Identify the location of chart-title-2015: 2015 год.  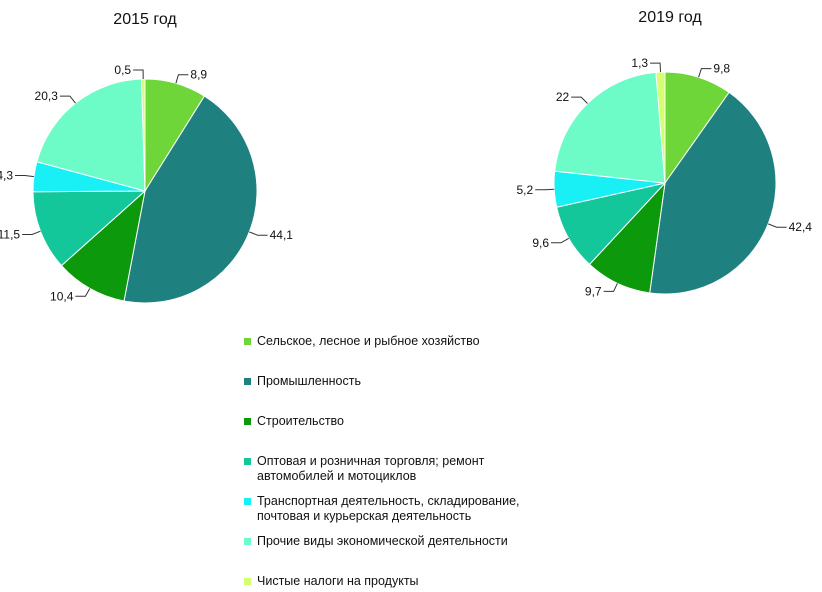
(145, 19).